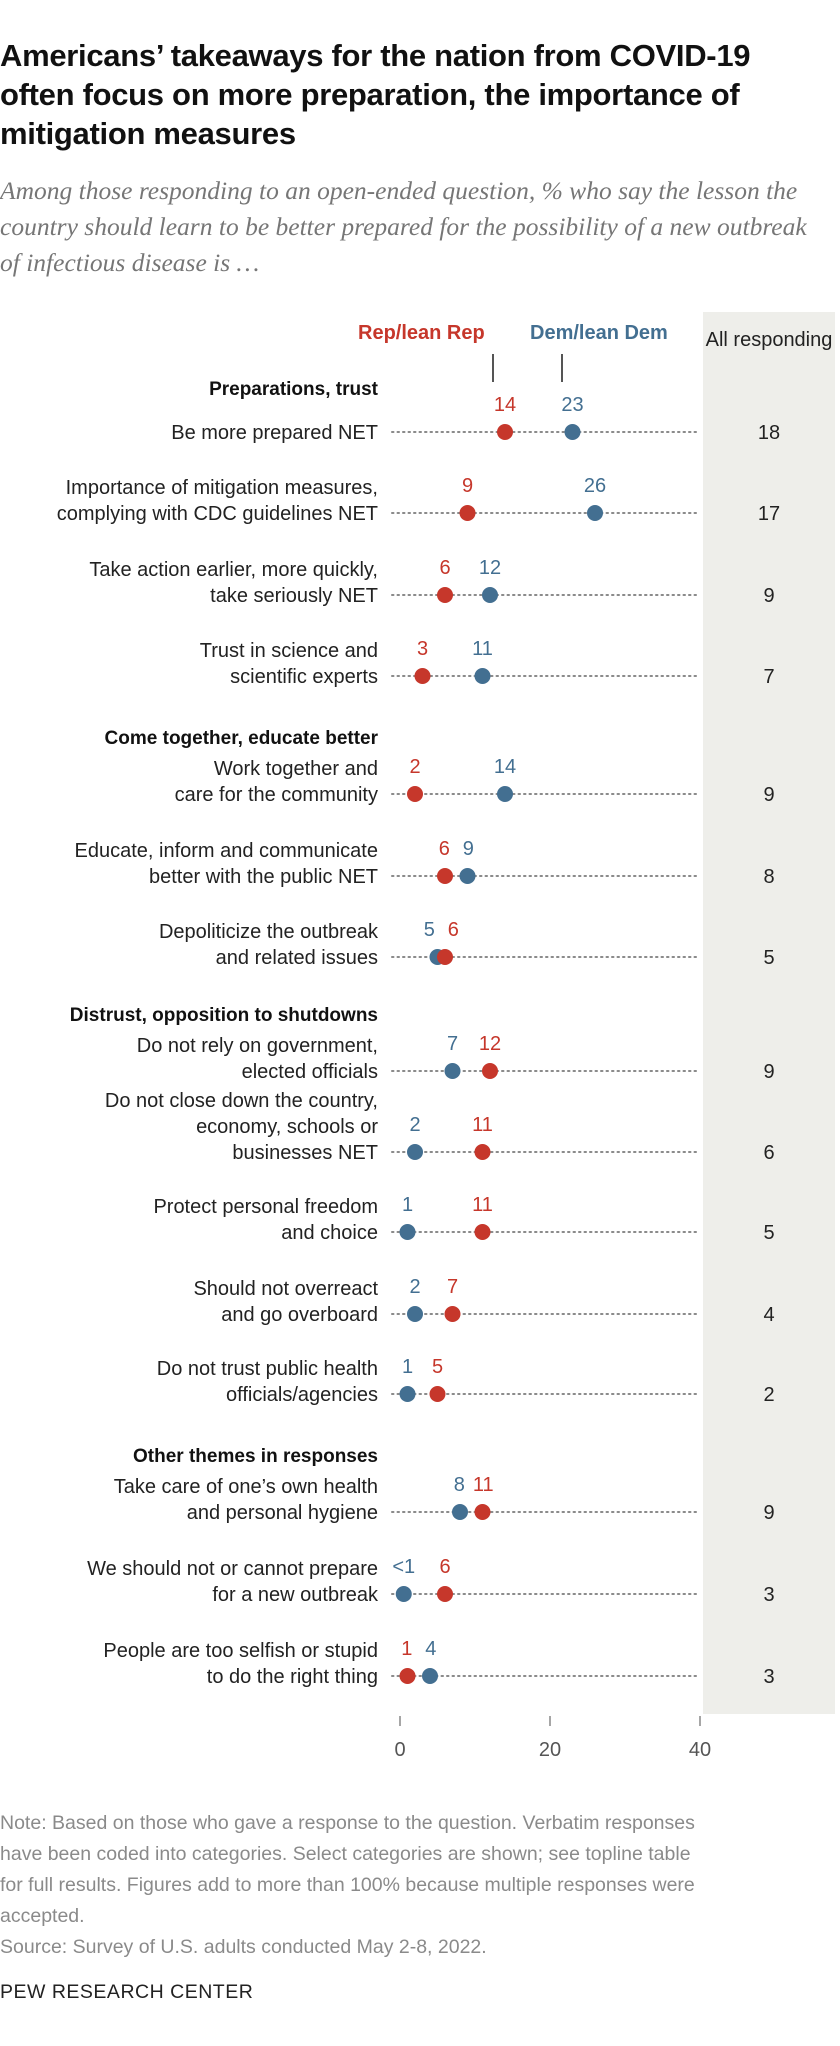 The height and width of the screenshot is (2046, 840). I want to click on x-tick-label: 20, so click(550, 1750).